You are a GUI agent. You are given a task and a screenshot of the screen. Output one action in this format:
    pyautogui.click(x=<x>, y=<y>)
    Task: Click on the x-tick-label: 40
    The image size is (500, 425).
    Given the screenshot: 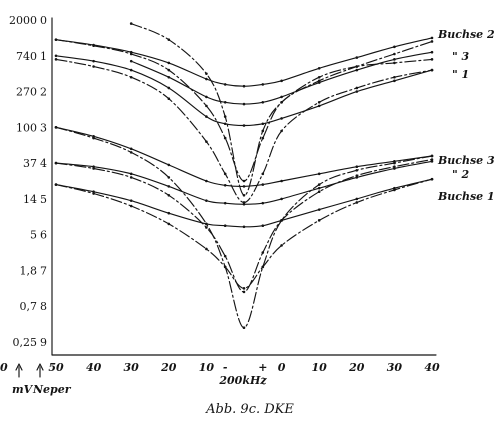 What is the action you would take?
    pyautogui.click(x=432, y=367)
    